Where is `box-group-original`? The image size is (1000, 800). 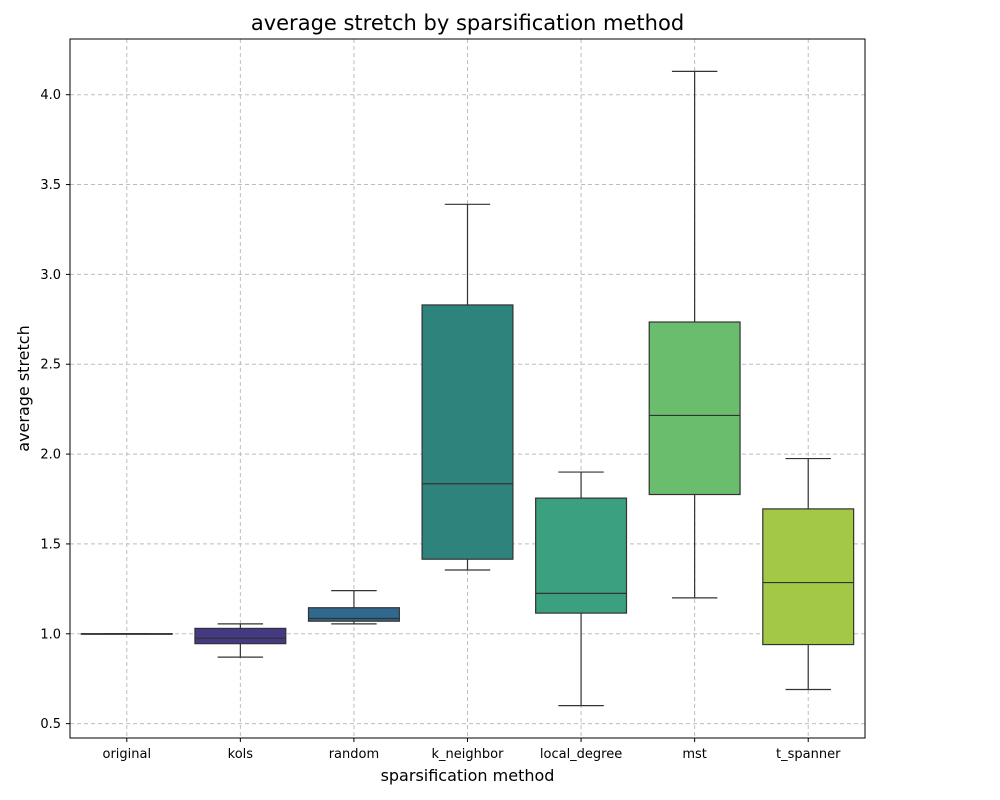 box-group-original is located at coordinates (126, 634).